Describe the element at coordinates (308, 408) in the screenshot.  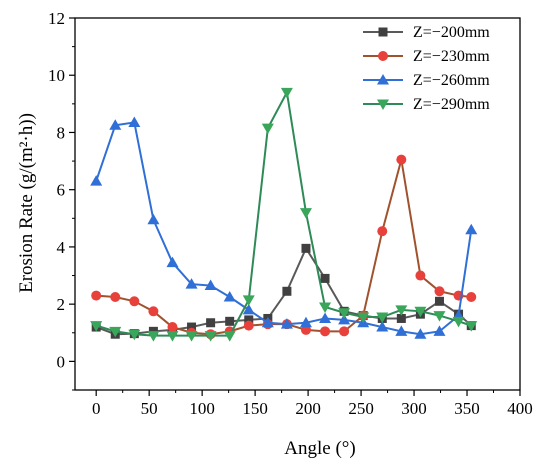
I see `x-tick-label: 200` at that location.